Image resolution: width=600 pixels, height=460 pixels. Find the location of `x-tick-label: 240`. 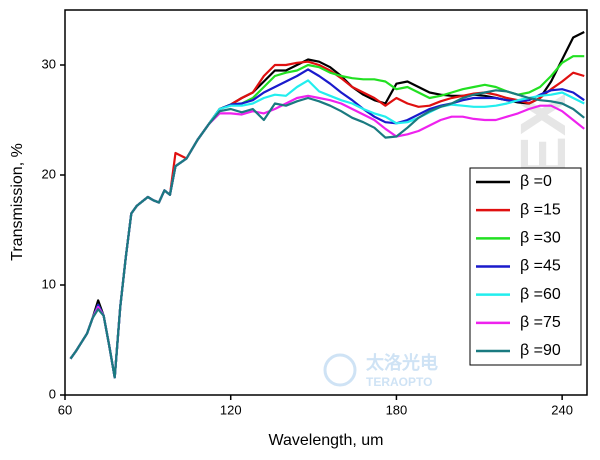

x-tick-label: 240 is located at coordinates (562, 409).